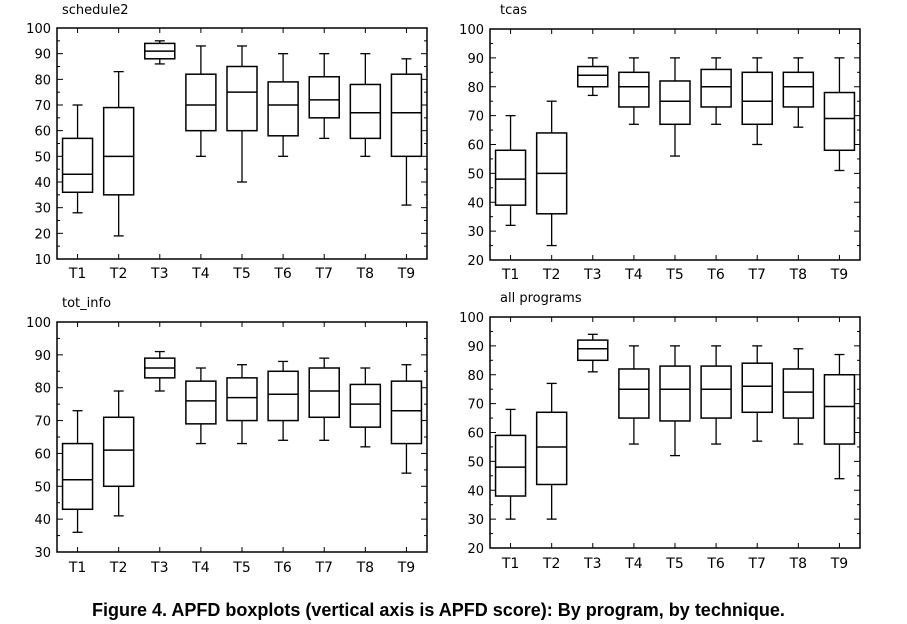 Image resolution: width=907 pixels, height=624 pixels. What do you see at coordinates (95, 10) in the screenshot?
I see `chart-title: schedule2` at bounding box center [95, 10].